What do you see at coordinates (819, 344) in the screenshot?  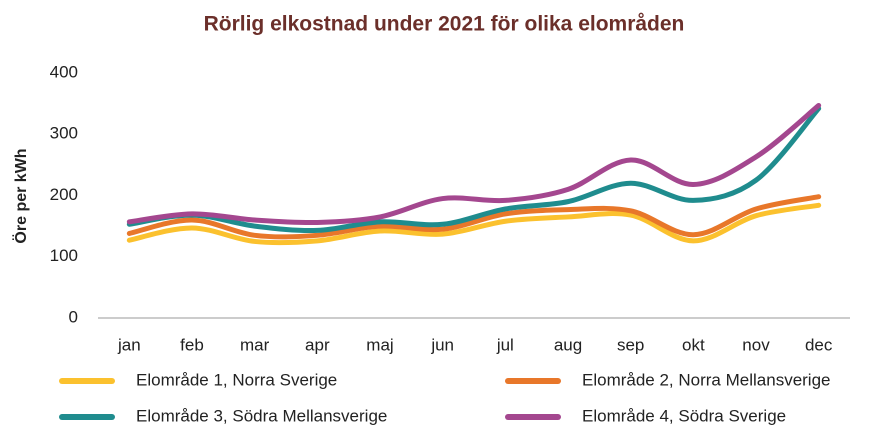 I see `x-tick-label: dec` at bounding box center [819, 344].